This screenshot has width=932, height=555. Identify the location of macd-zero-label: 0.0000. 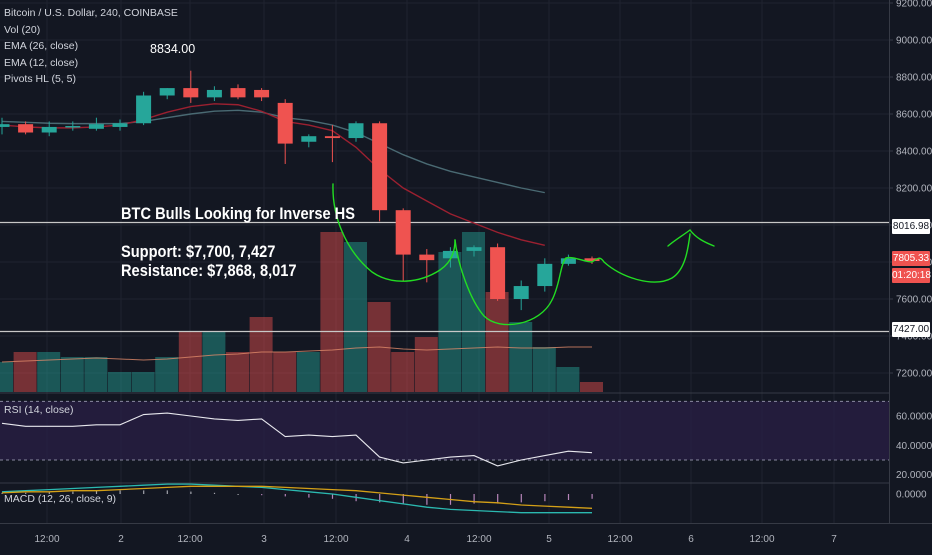
(911, 495).